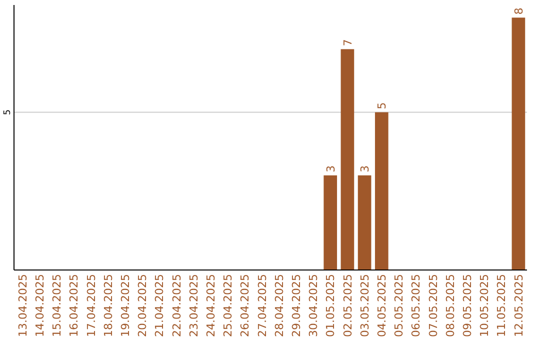 This screenshot has width=540, height=340. I want to click on x-tick-label: 04.05.2025, so click(382, 305).